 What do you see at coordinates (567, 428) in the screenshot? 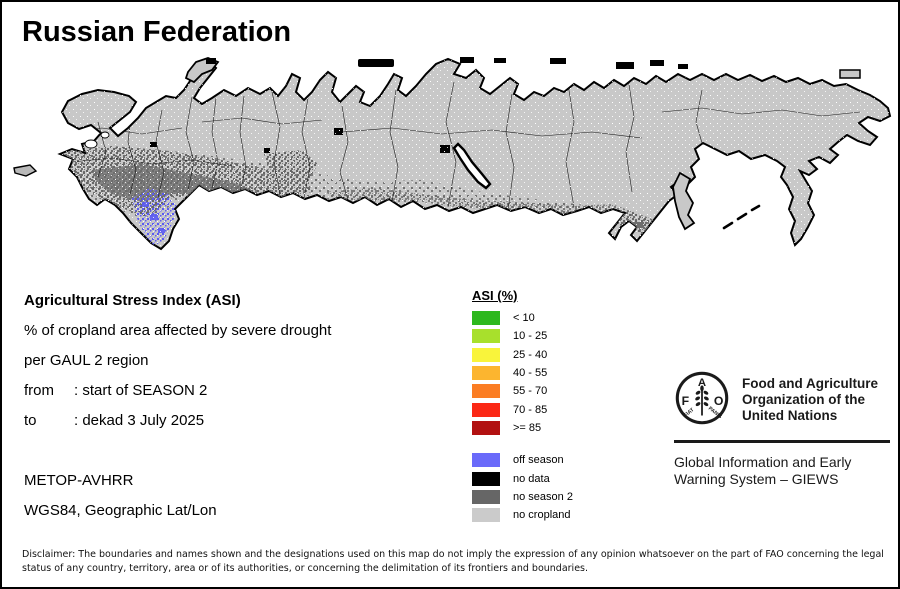
I see `legend-item: >= 85` at bounding box center [567, 428].